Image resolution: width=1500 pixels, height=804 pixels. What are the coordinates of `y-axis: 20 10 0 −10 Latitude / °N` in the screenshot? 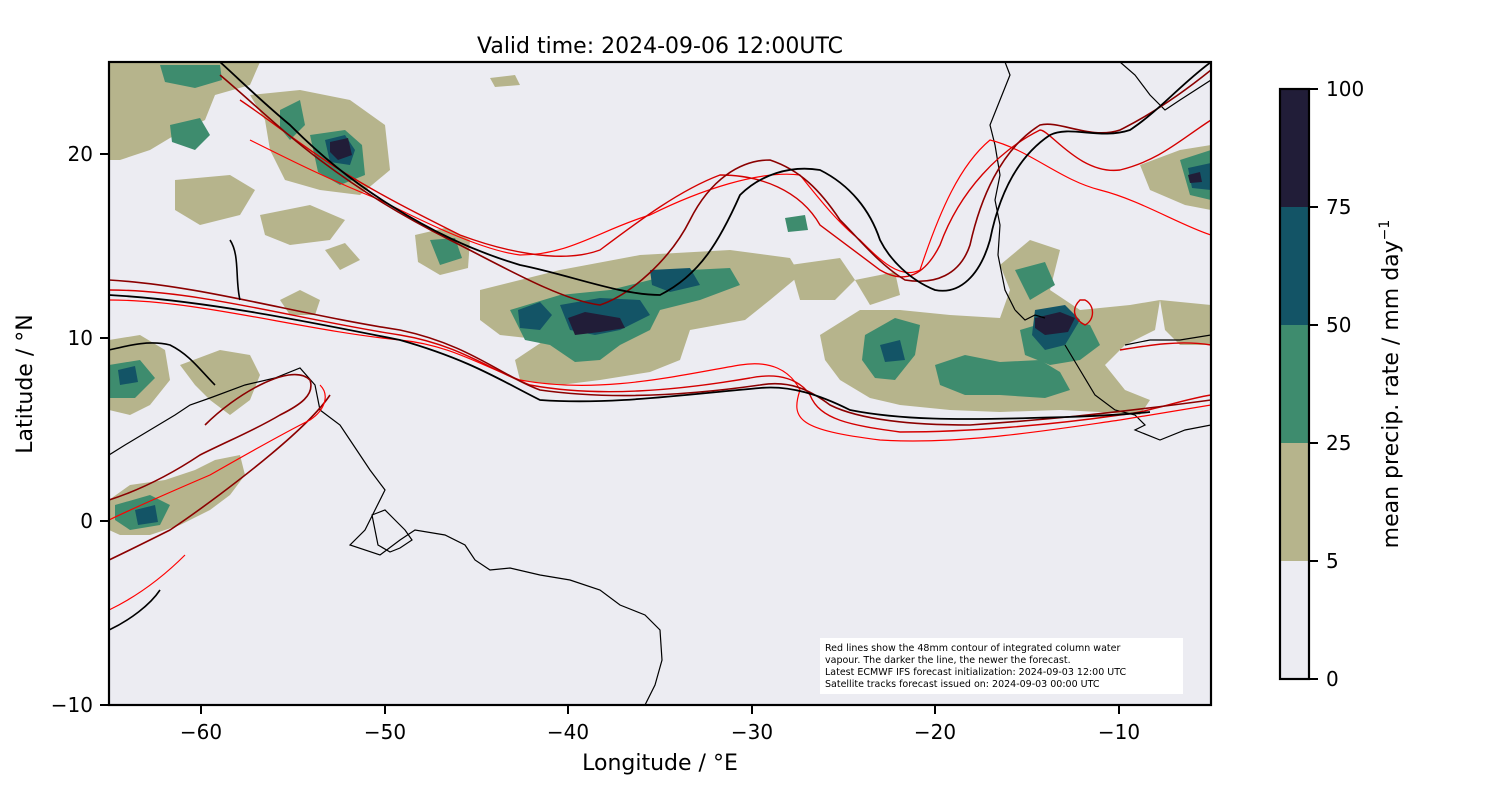 It's located at (61, 429).